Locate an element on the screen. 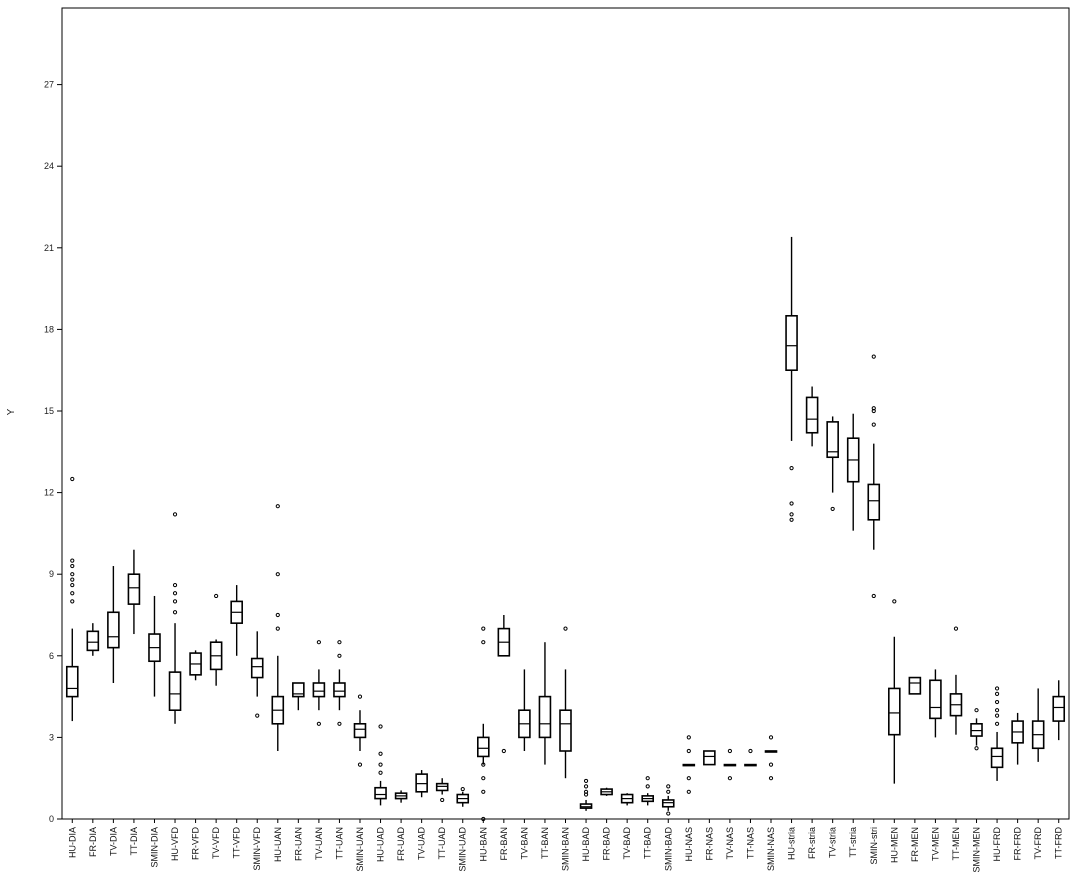  x-category-label: HU-VFD is located at coordinates (175, 844).